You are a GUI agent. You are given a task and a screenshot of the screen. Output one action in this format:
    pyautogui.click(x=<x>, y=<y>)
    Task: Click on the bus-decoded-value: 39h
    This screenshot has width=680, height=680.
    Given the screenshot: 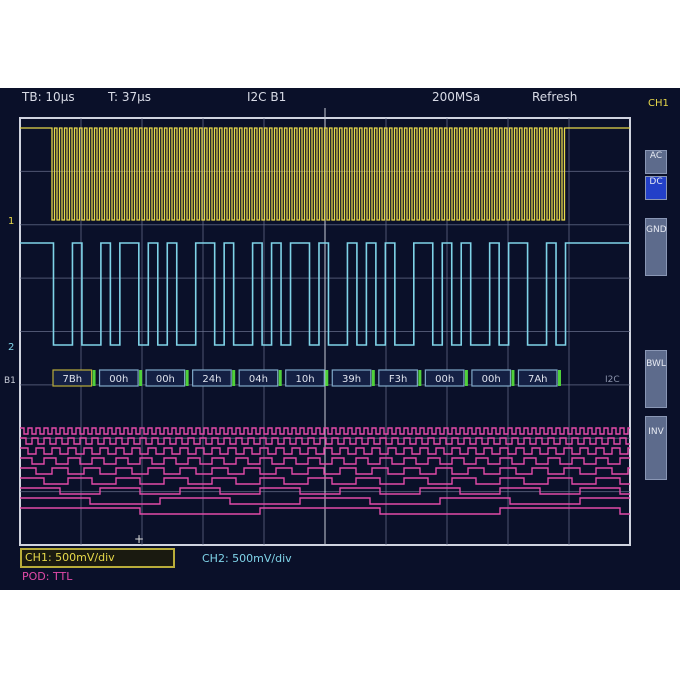 What is the action you would take?
    pyautogui.click(x=351, y=379)
    